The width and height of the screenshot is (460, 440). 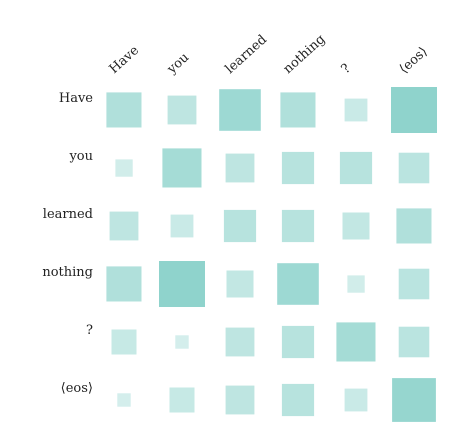 What do you see at coordinates (240, 226) in the screenshot?
I see `cell-learned-learned` at bounding box center [240, 226].